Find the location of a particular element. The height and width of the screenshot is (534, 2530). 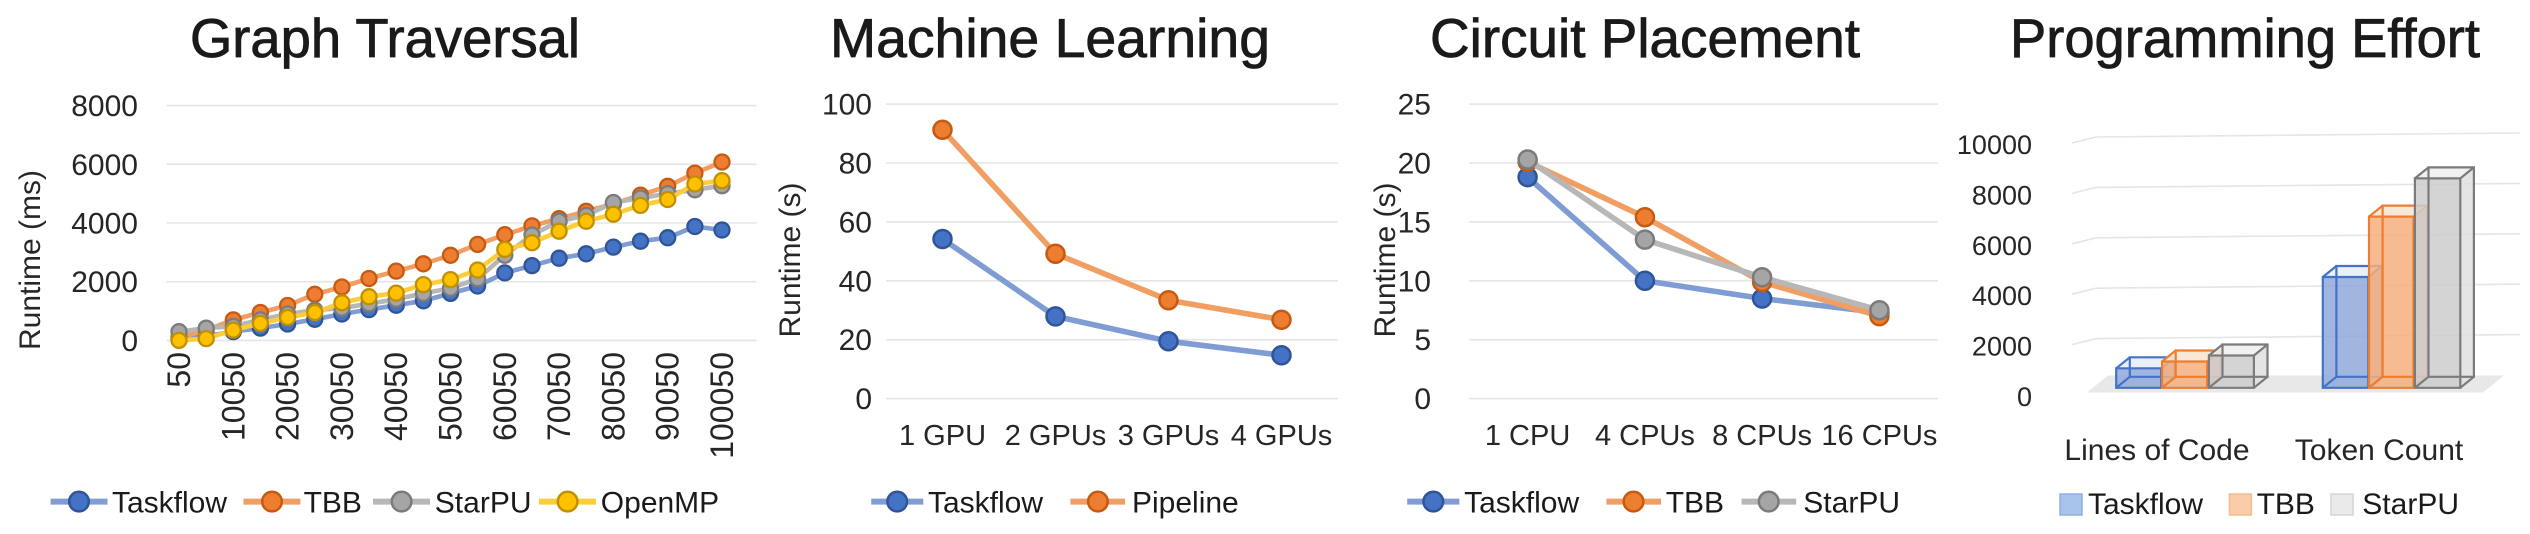

svg-text: 100 is located at coordinates (847, 105).